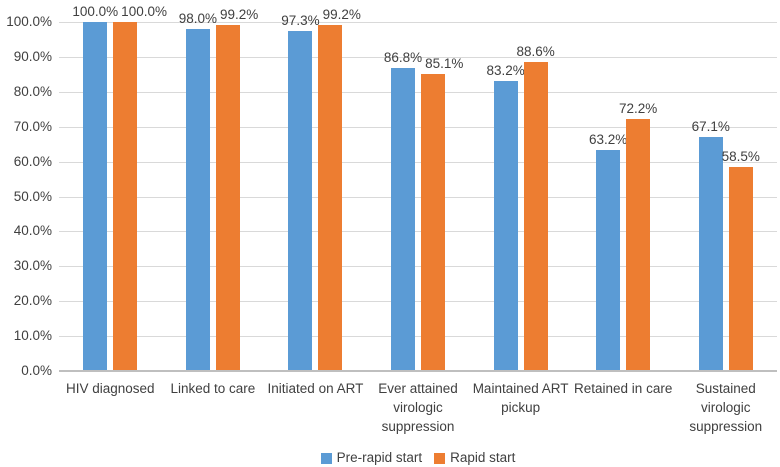  I want to click on legend-item-pre-rapid-start: Pre-rapid start, so click(371, 458).